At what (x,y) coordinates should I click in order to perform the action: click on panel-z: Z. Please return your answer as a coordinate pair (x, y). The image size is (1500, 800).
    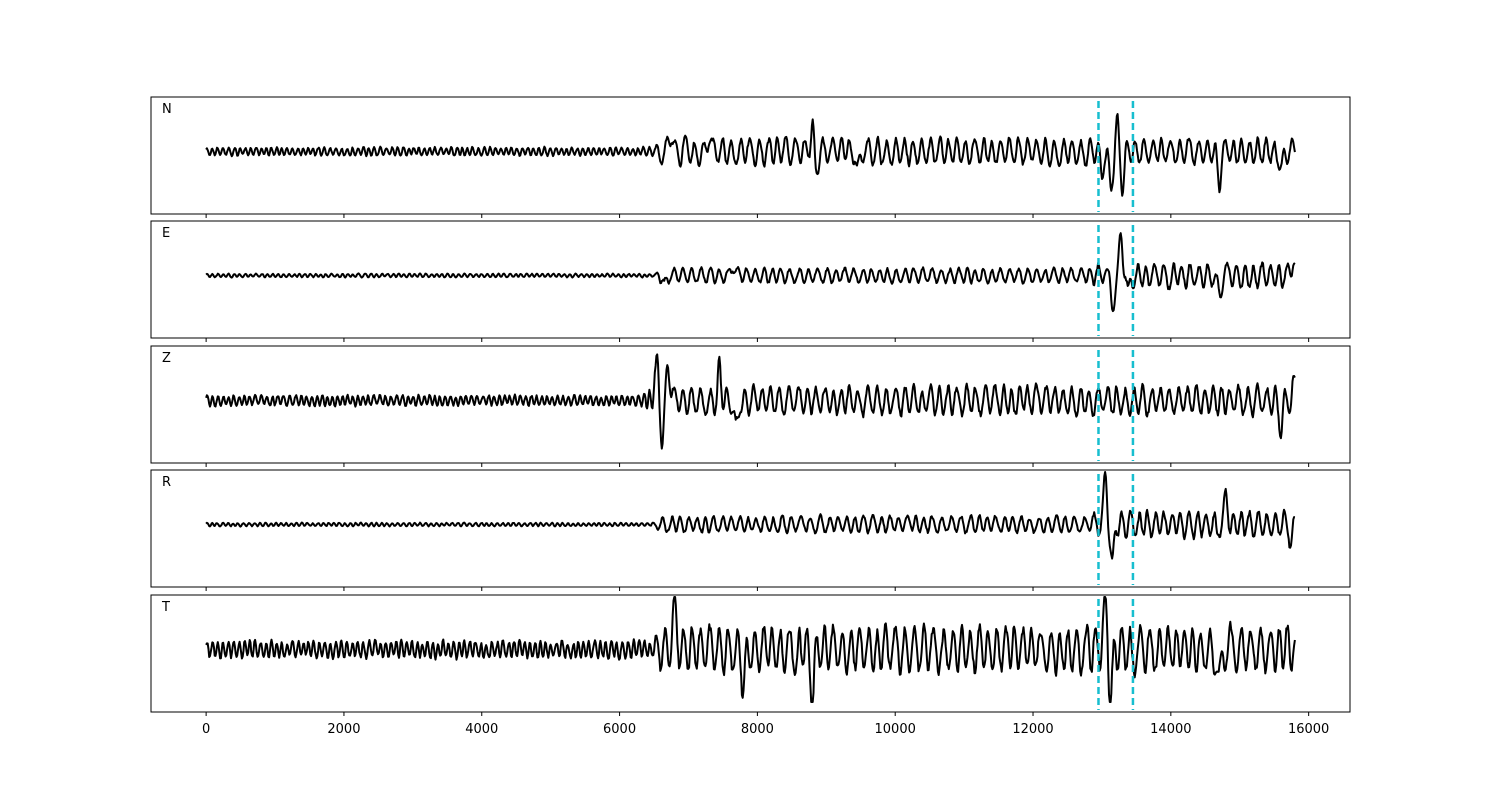
    Looking at the image, I should click on (750, 406).